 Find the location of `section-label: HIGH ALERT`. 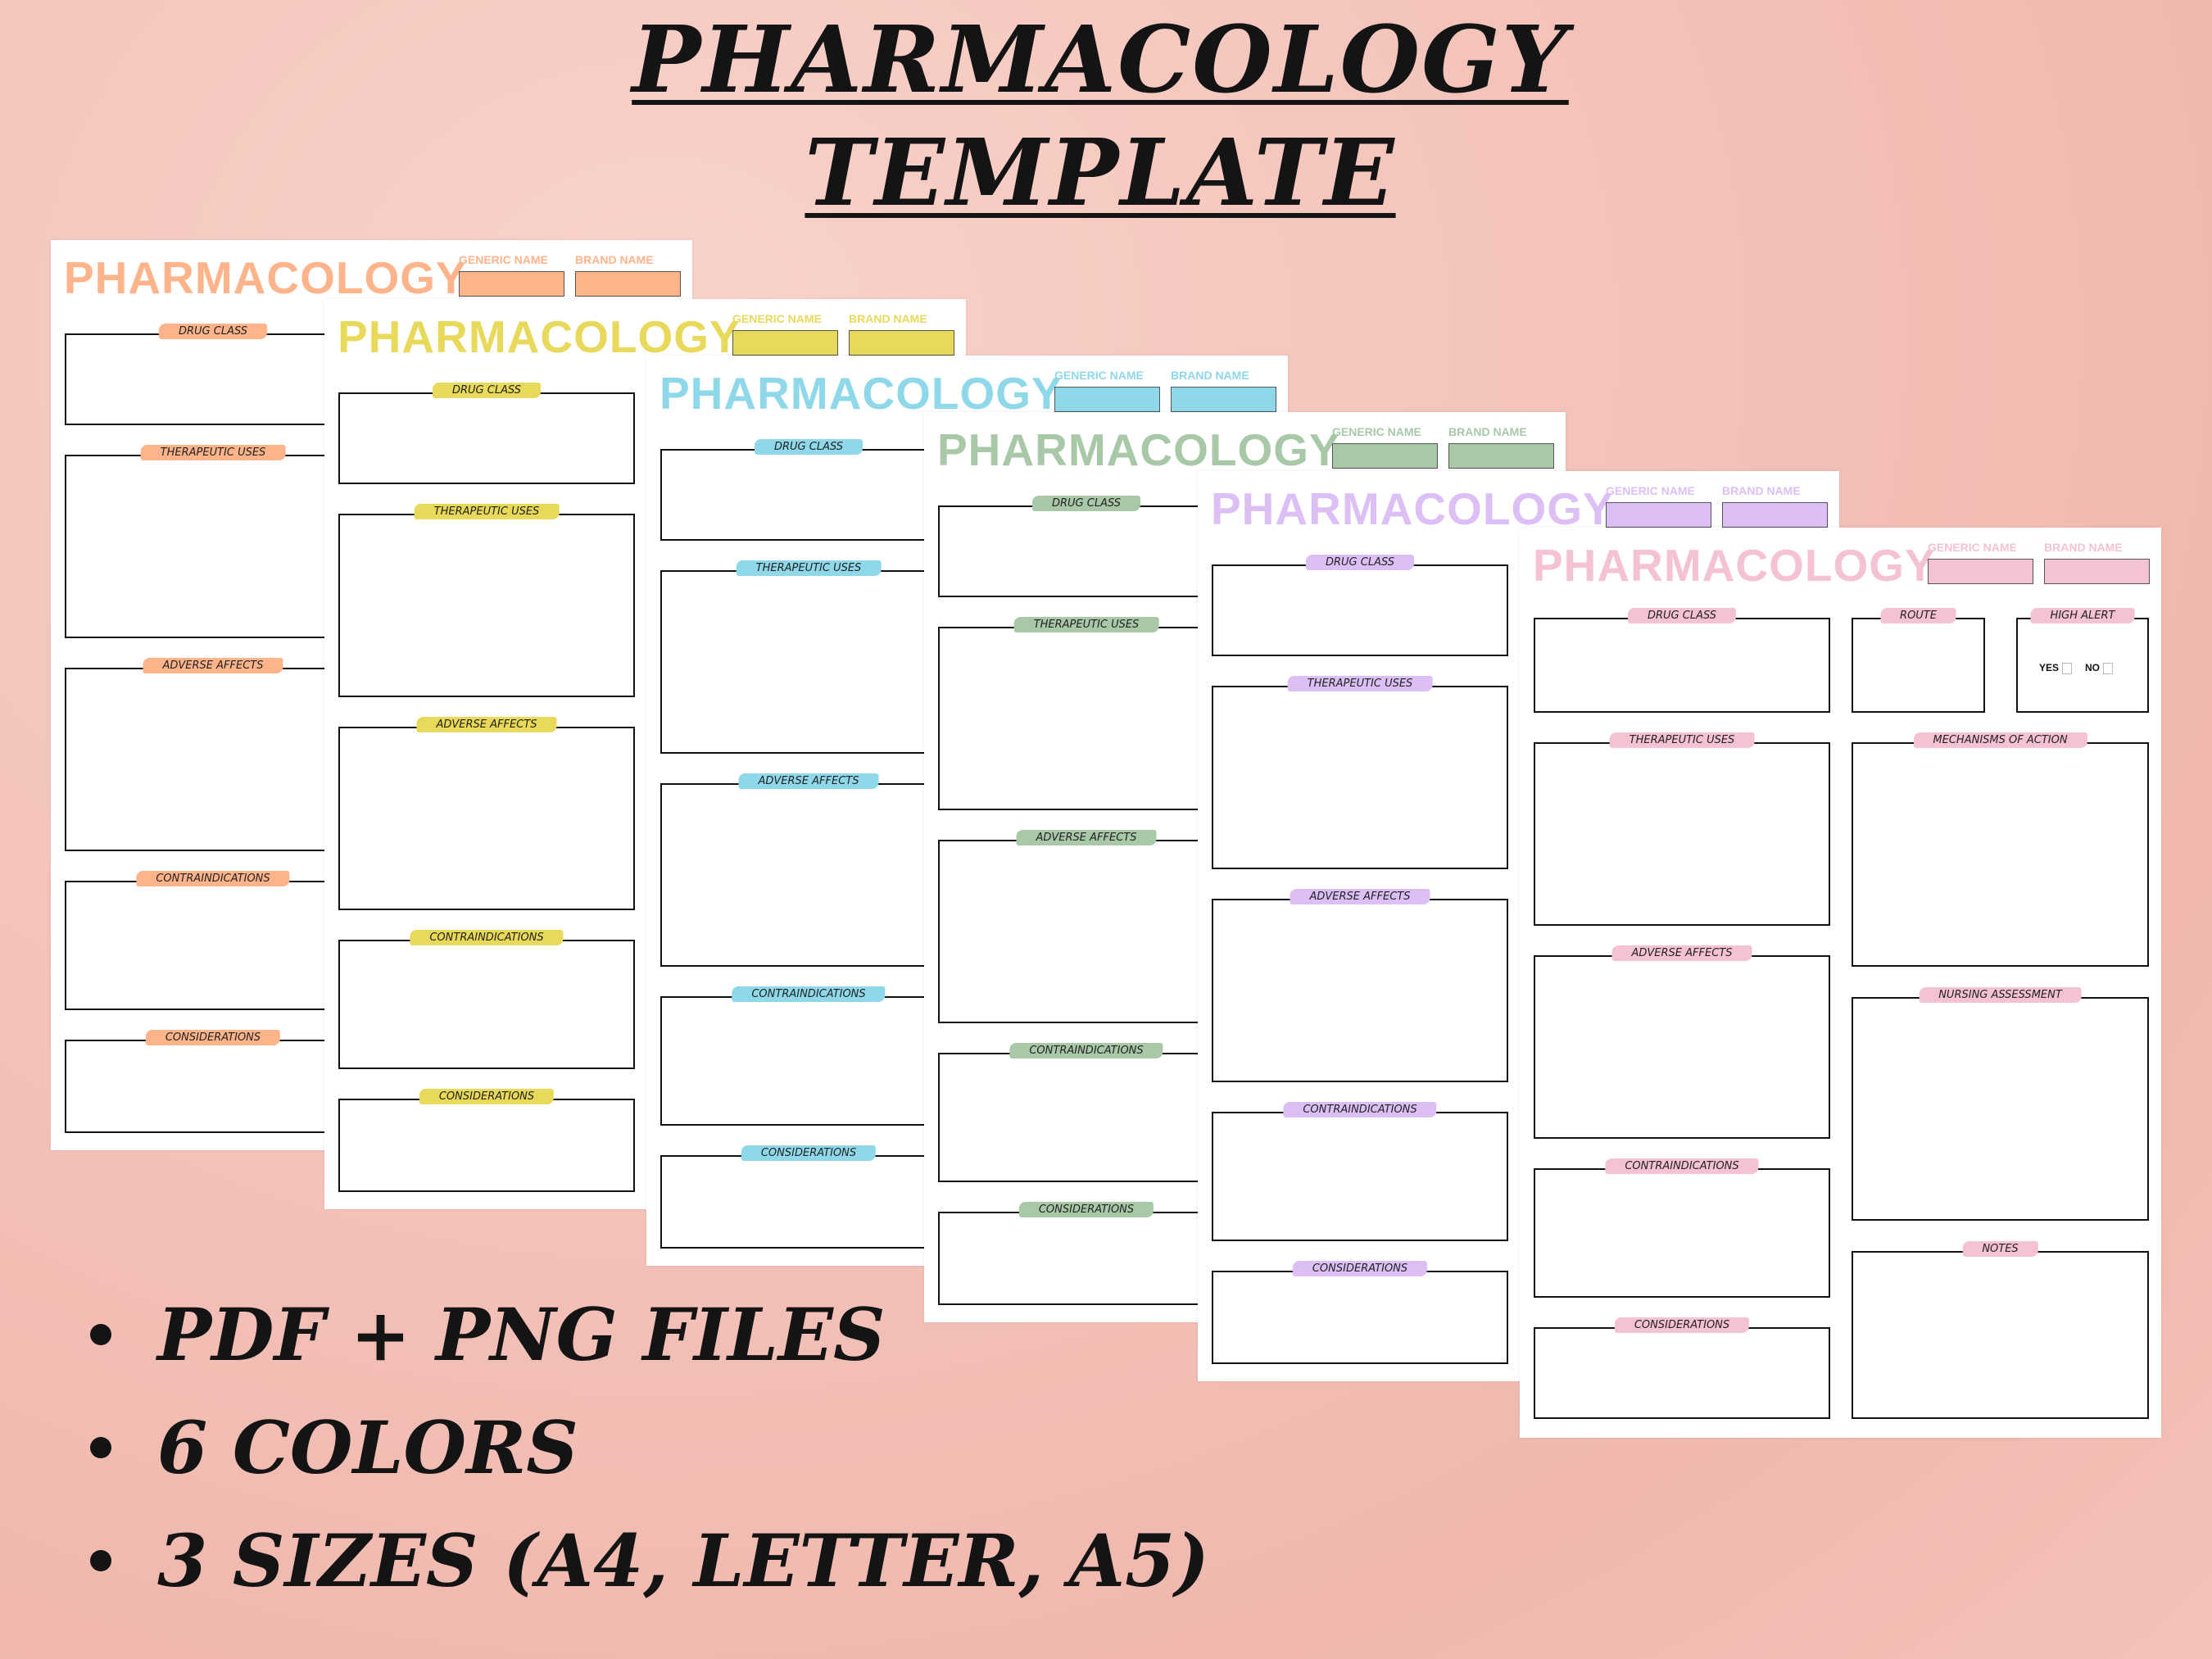

section-label: HIGH ALERT is located at coordinates (2082, 615).